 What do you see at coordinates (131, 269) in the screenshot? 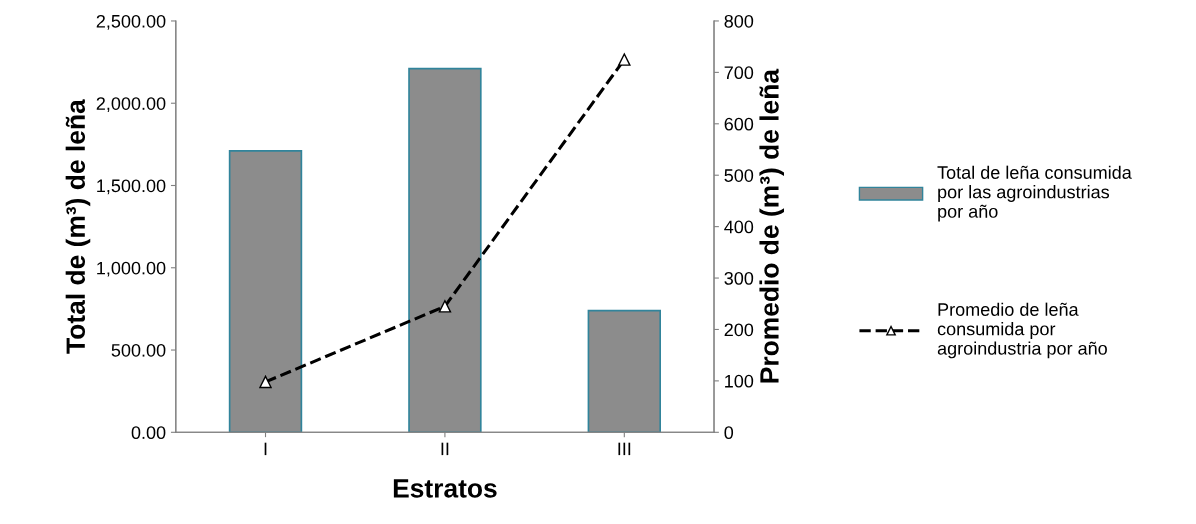
I see `y-tick-label: 1,000.00` at bounding box center [131, 269].